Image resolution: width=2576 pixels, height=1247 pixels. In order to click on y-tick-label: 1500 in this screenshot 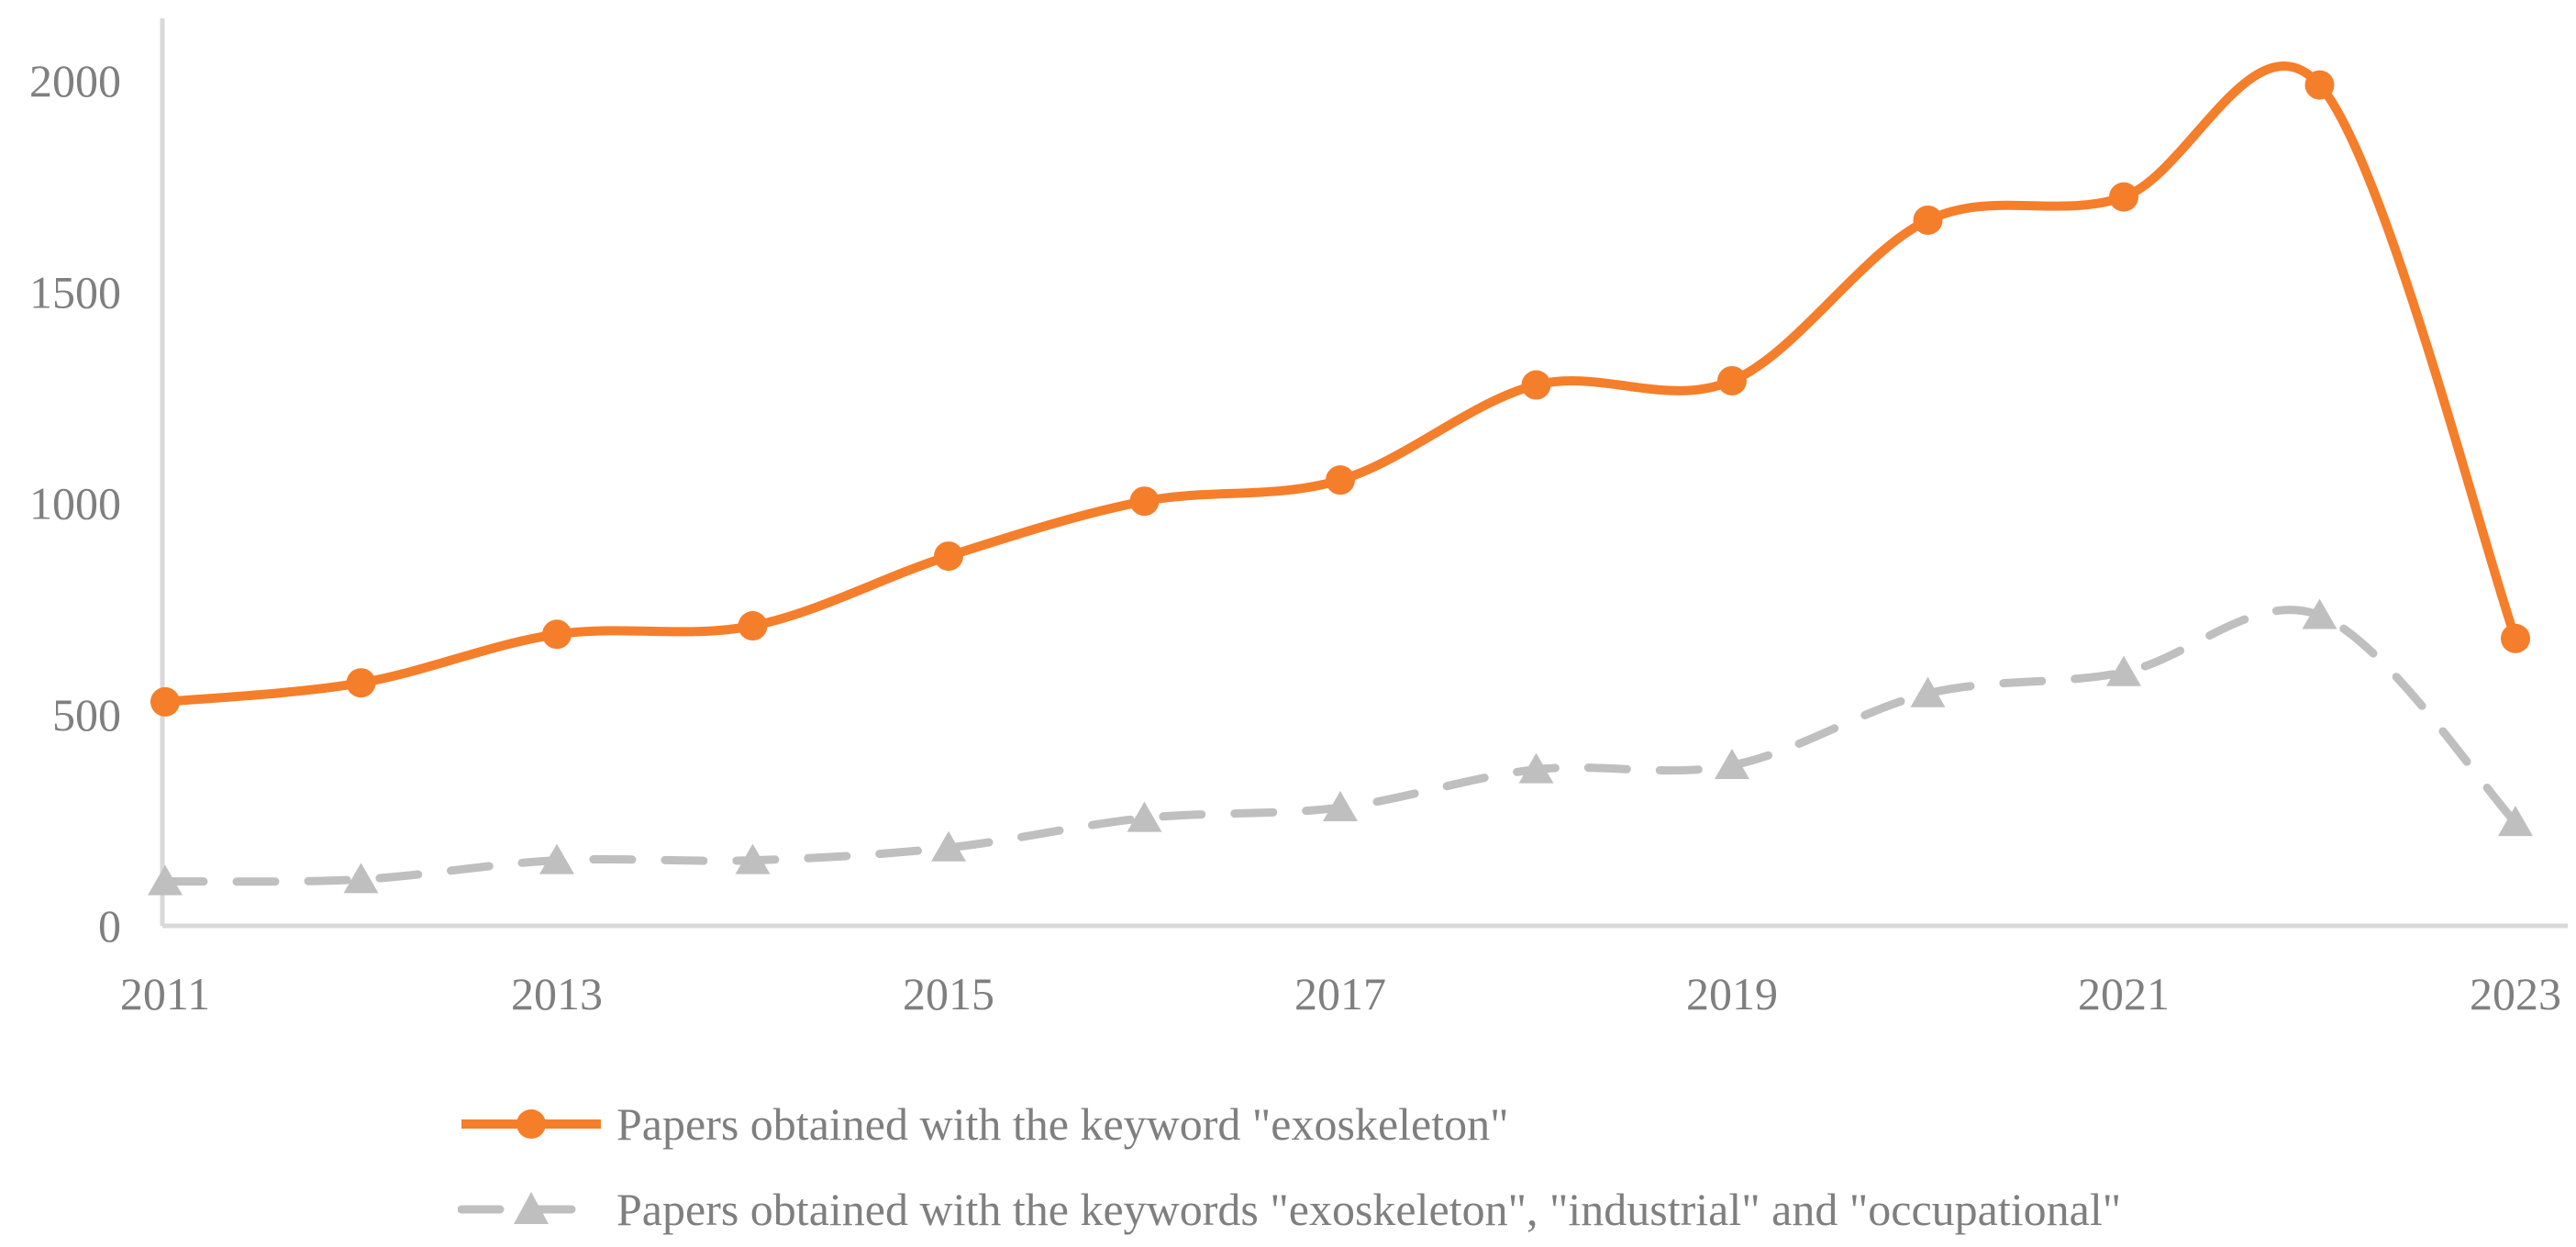, I will do `click(75, 291)`.